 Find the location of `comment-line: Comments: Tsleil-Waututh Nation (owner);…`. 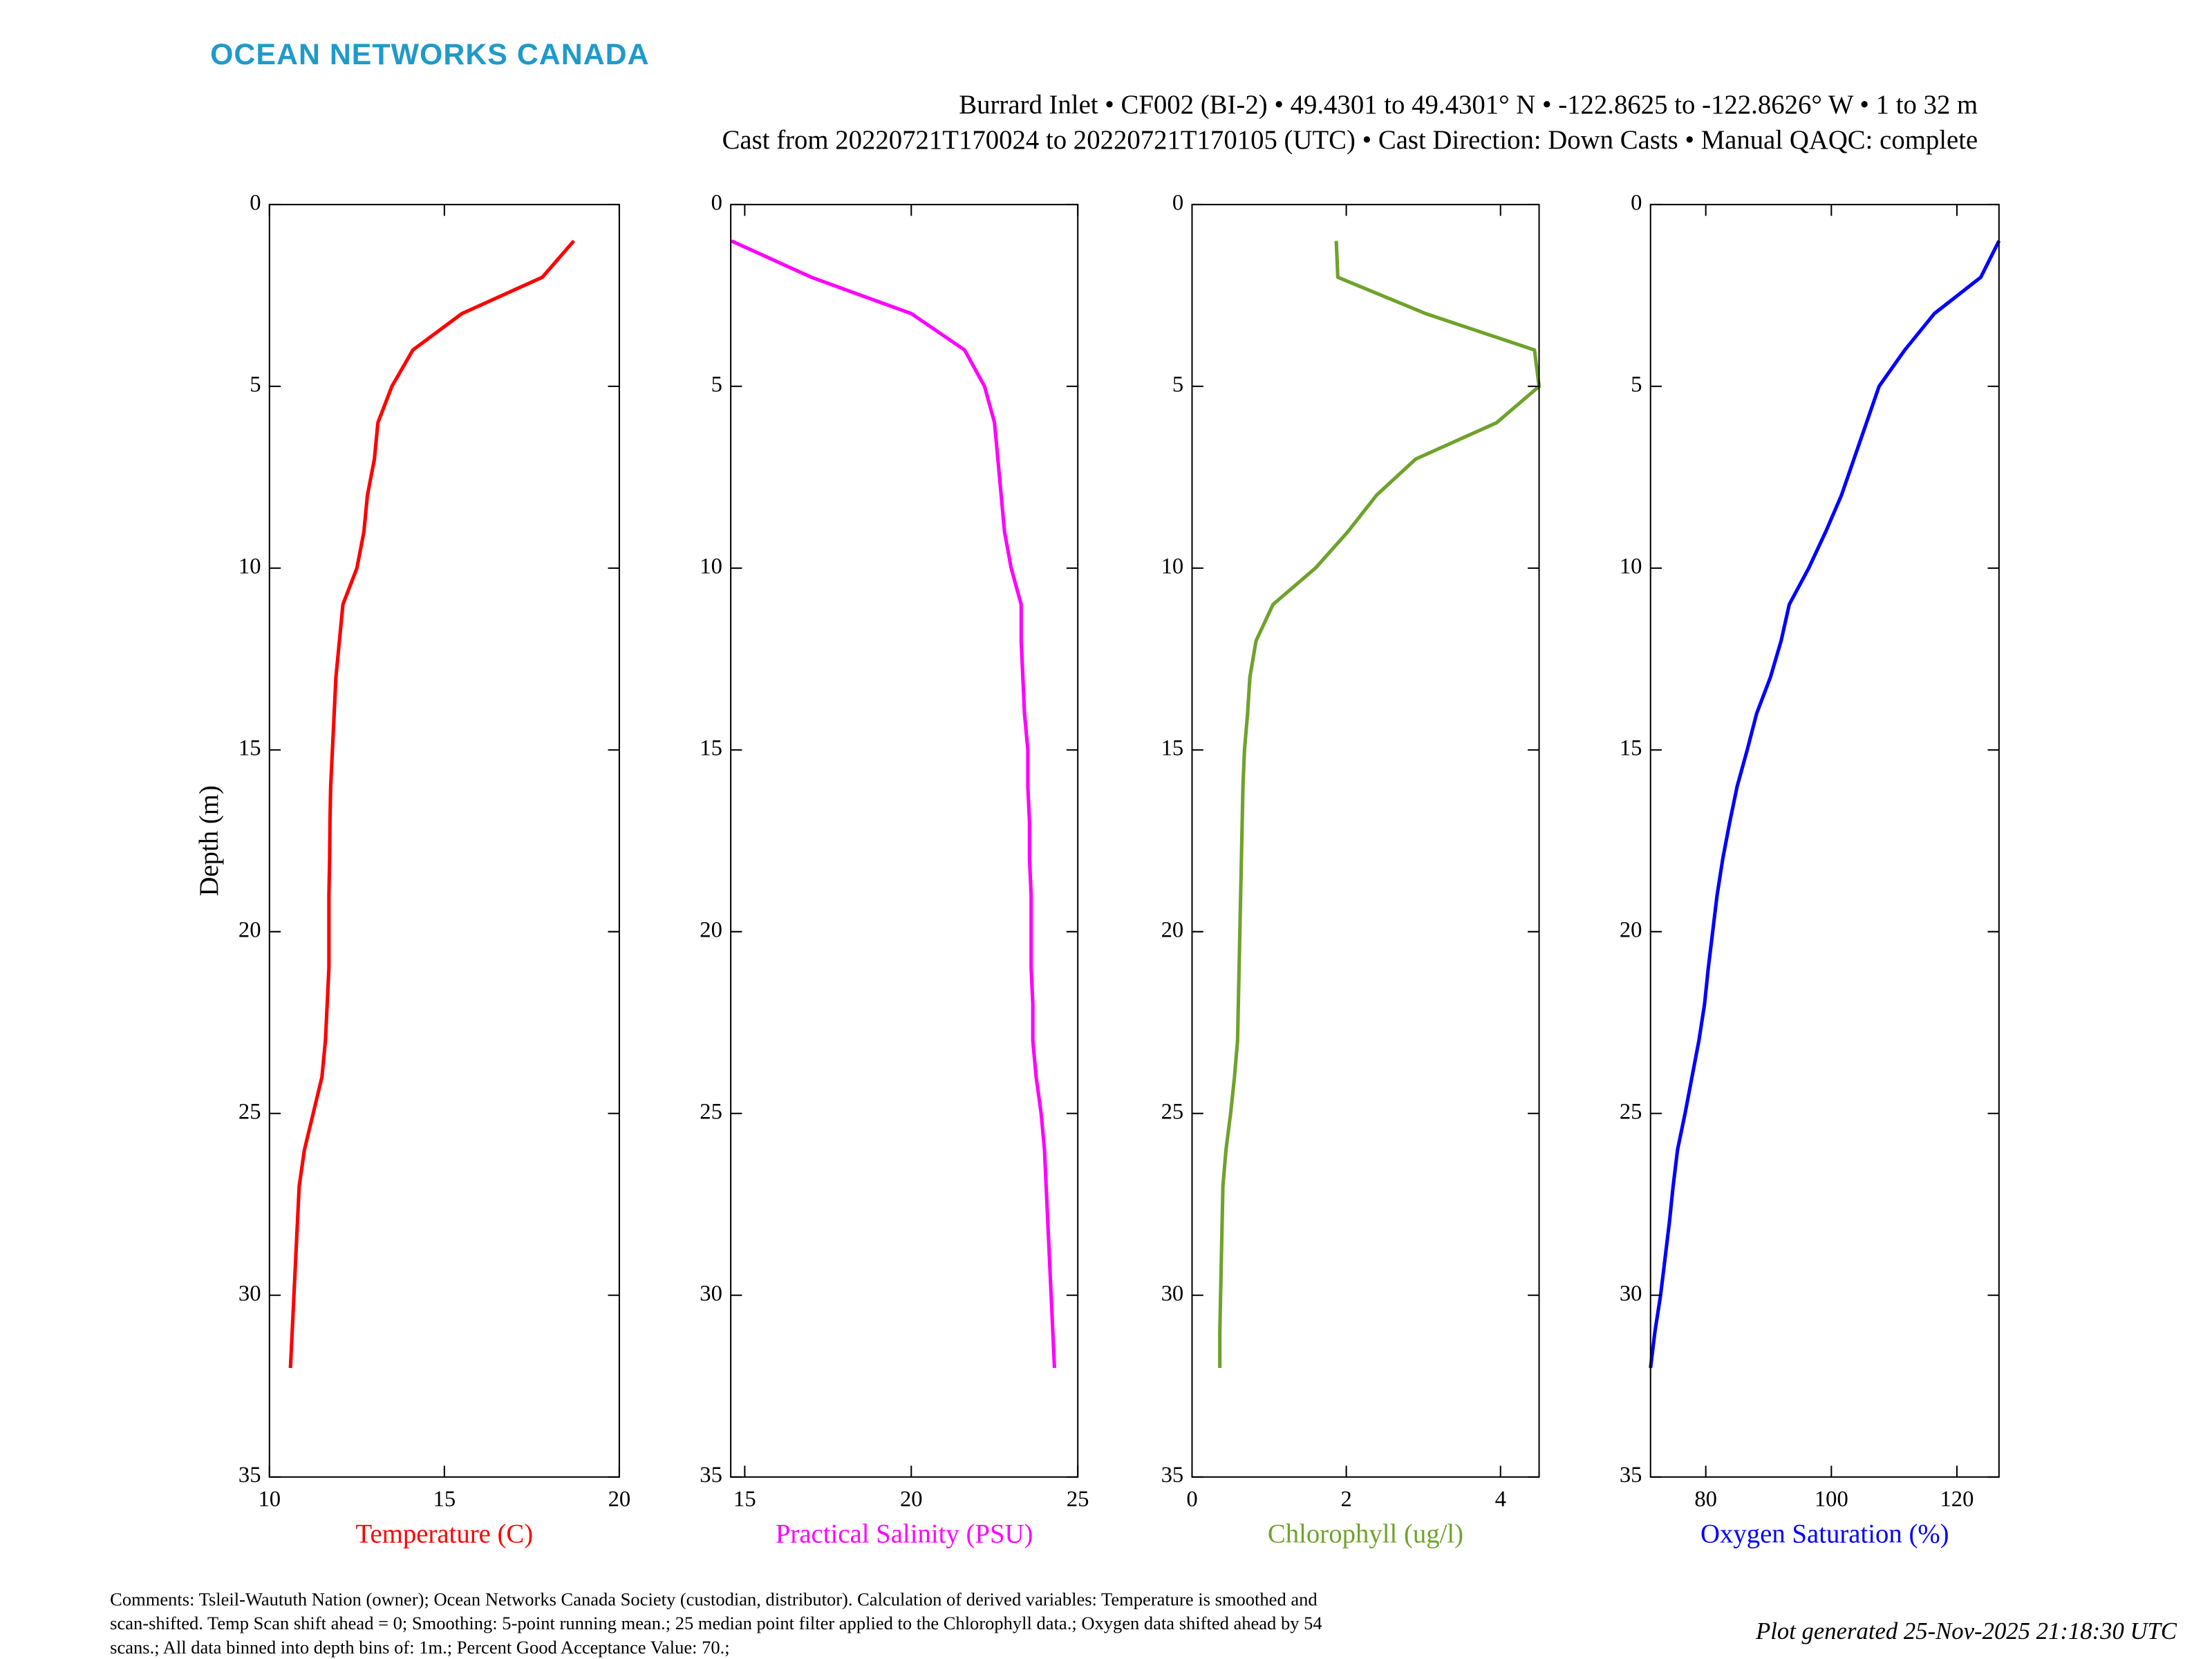

comment-line: Comments: Tsleil-Waututh Nation (owner);… is located at coordinates (714, 1598).